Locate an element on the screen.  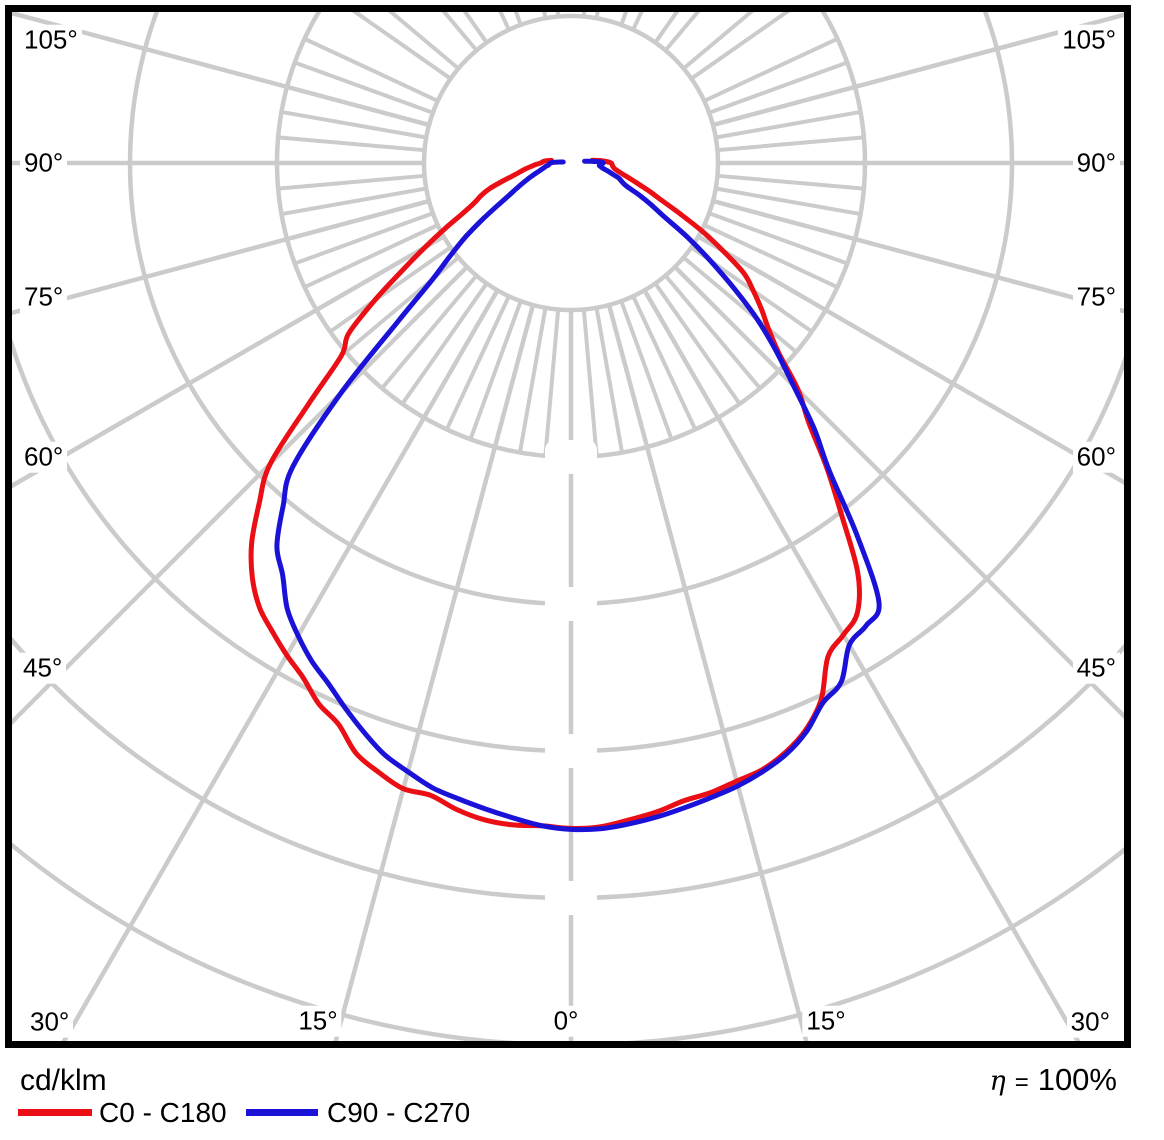
efficiency-readout: η = 100% is located at coordinates (1054, 1080).